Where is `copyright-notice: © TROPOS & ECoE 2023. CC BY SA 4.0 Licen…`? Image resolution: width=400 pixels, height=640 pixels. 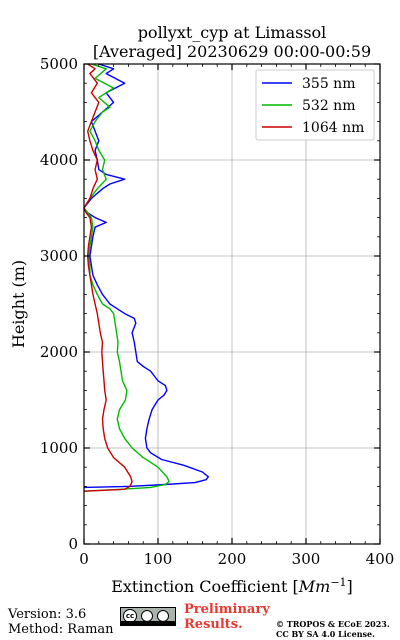 copyright-notice: © TROPOS & ECoE 2023. CC BY SA 4.0 Licen… is located at coordinates (337, 629).